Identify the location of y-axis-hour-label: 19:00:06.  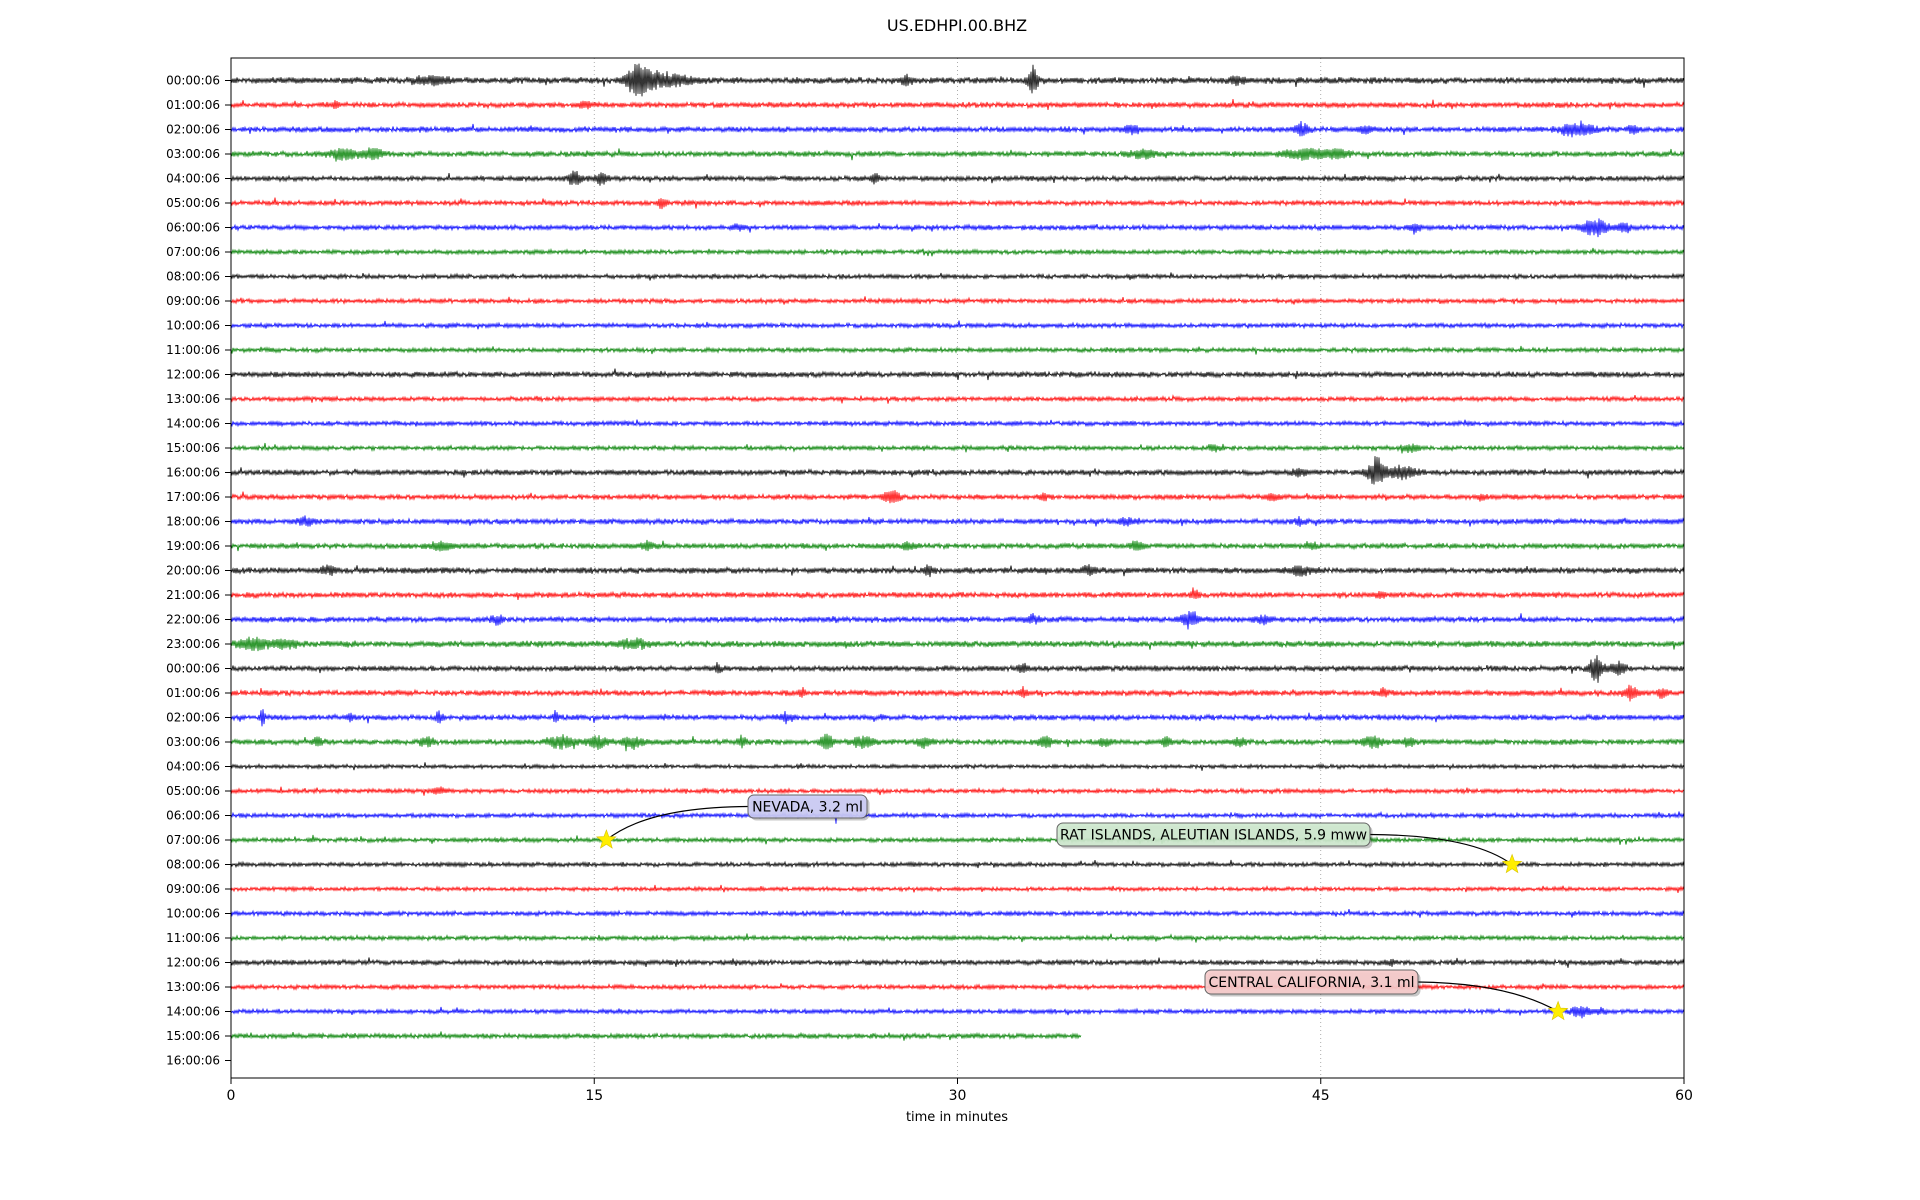
(193, 546).